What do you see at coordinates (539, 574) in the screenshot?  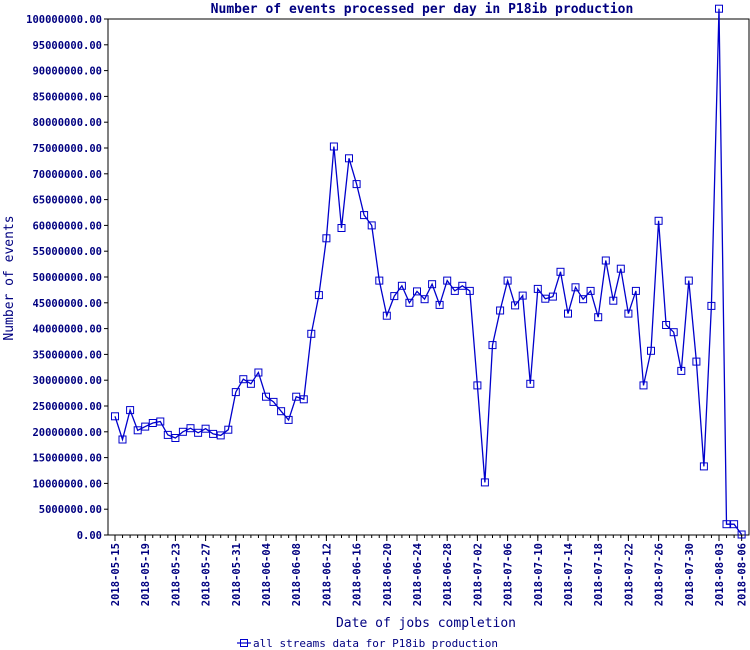 I see `x-tick-label: 2018-07-10` at bounding box center [539, 574].